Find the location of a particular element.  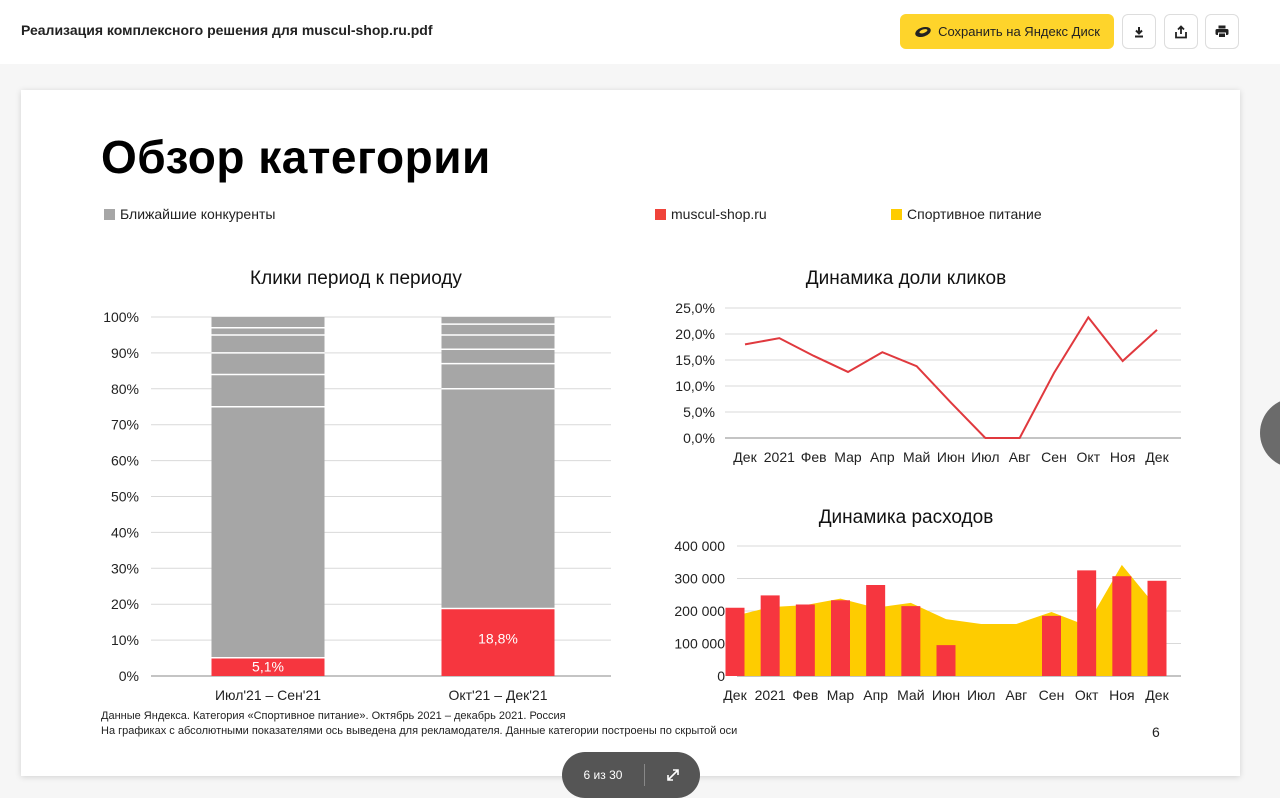

y-tick-label: 60% is located at coordinates (125, 461).